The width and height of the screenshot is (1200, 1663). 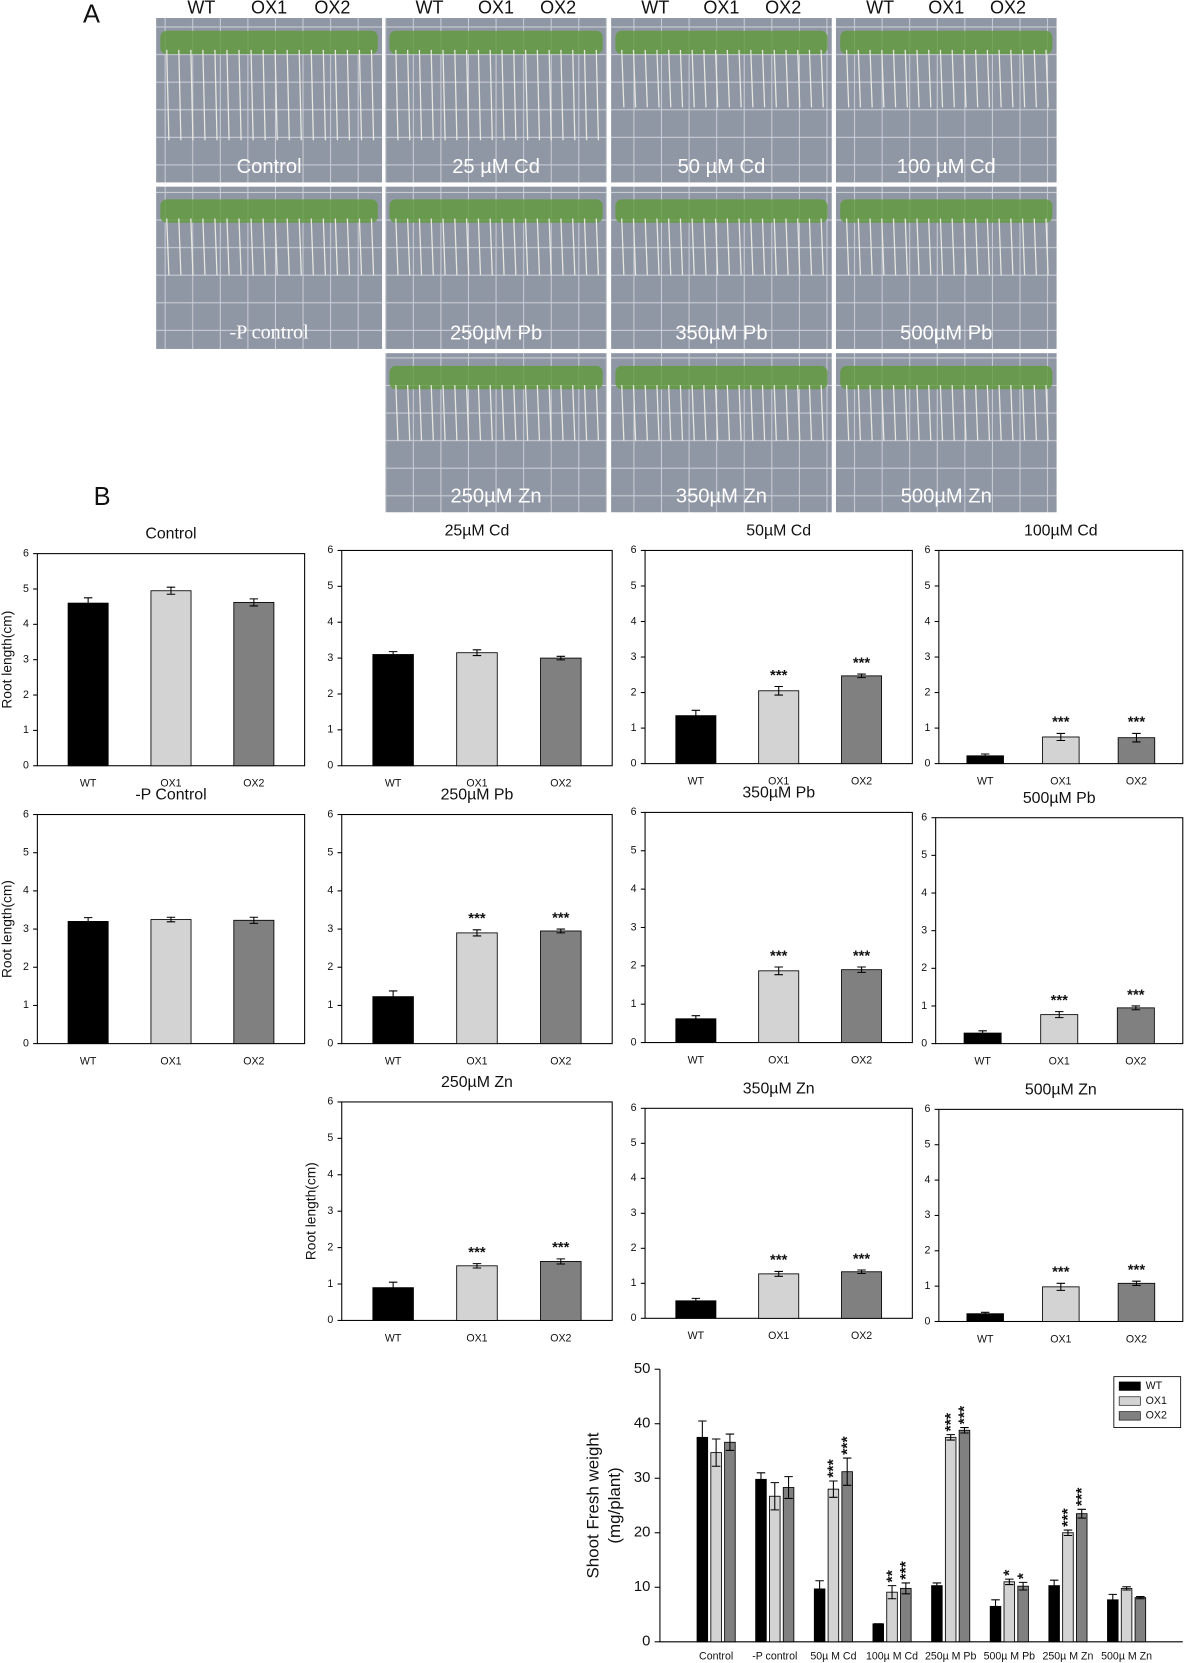 I want to click on y-tick-label: 2, so click(x=634, y=1248).